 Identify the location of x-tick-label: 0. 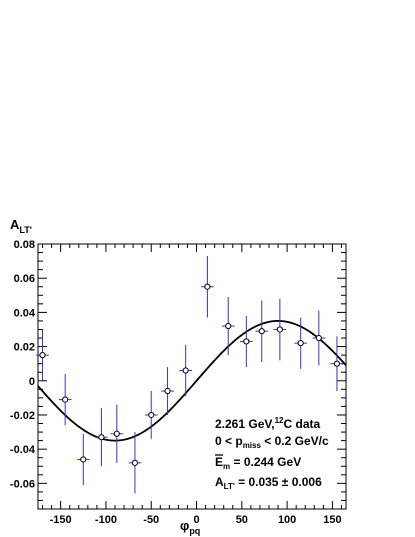
(196, 520).